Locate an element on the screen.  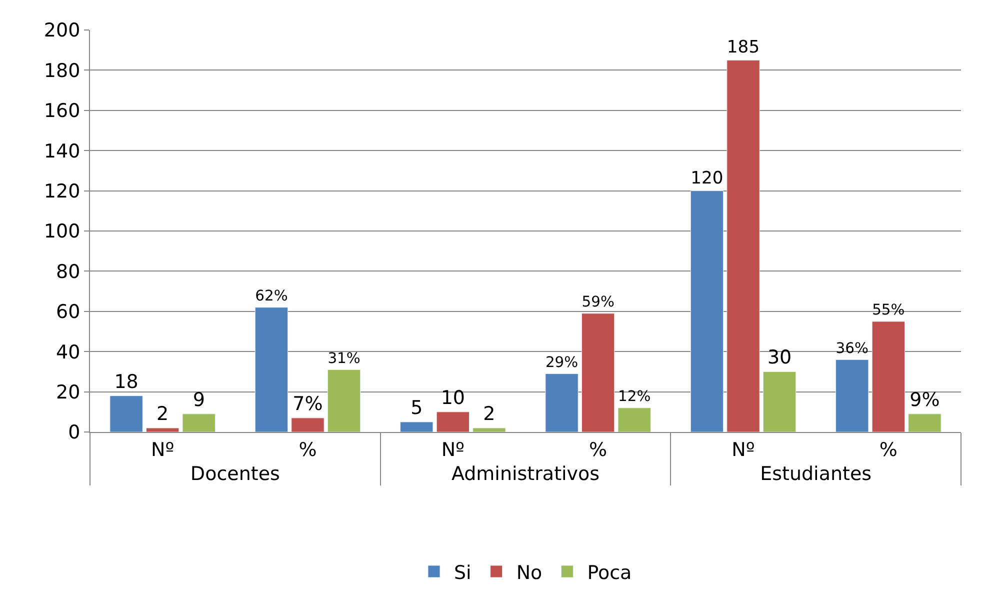
text: Estudiantes is located at coordinates (816, 473).